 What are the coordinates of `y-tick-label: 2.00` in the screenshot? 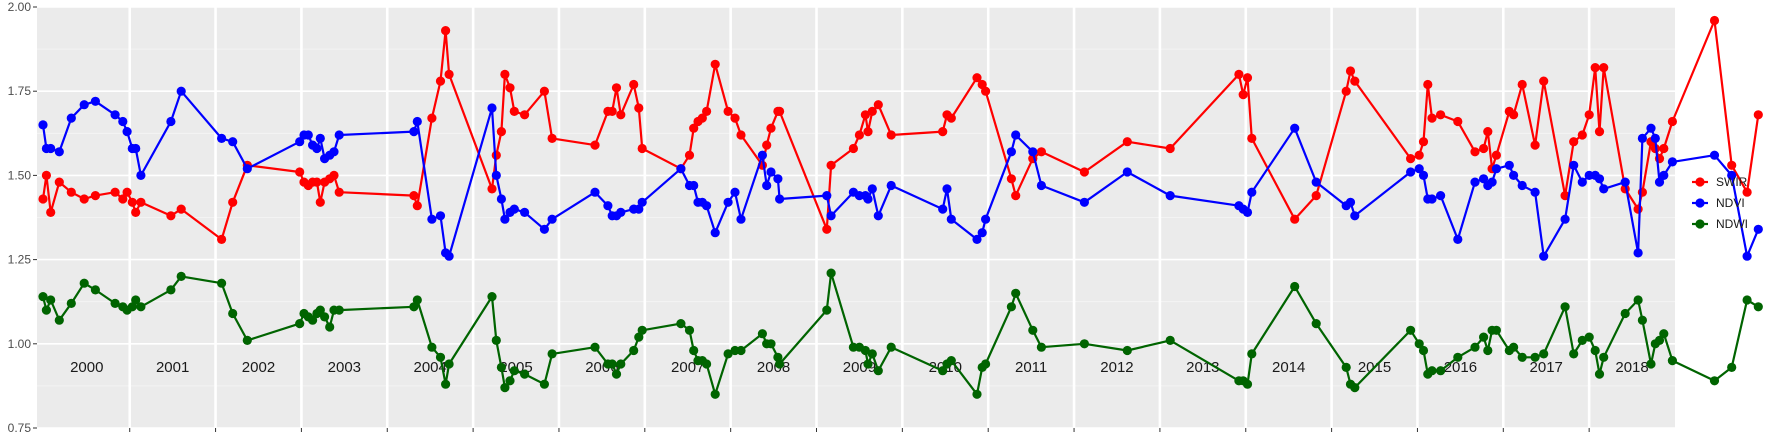 It's located at (20, 7).